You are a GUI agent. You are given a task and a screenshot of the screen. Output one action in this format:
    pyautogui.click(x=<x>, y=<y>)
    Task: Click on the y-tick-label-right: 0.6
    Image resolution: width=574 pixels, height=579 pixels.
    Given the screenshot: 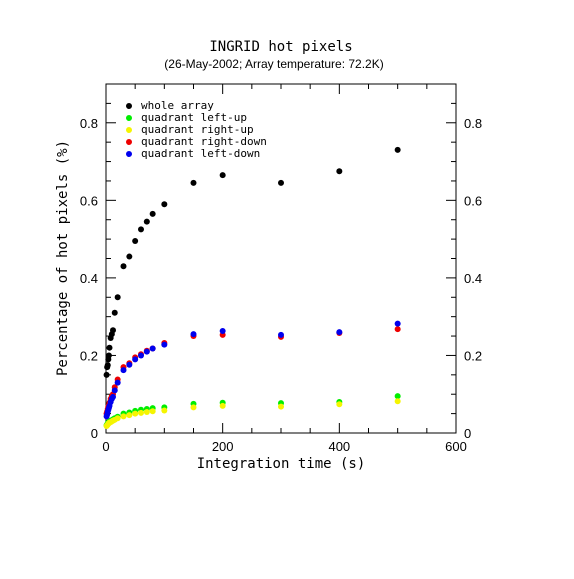 What is the action you would take?
    pyautogui.click(x=473, y=200)
    